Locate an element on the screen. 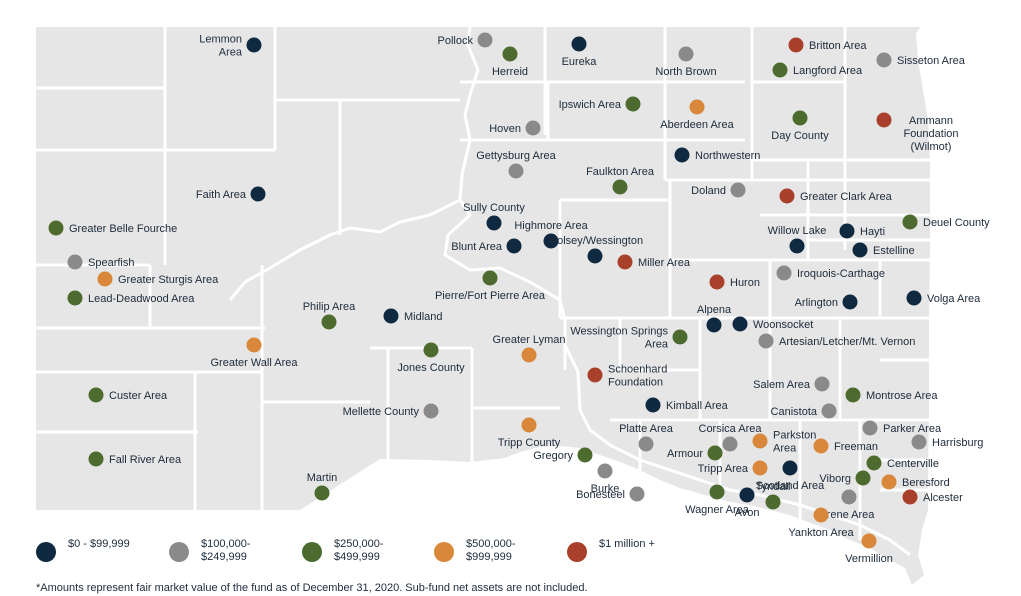 The height and width of the screenshot is (596, 1021). fund-marker: Custer Area is located at coordinates (128, 395).